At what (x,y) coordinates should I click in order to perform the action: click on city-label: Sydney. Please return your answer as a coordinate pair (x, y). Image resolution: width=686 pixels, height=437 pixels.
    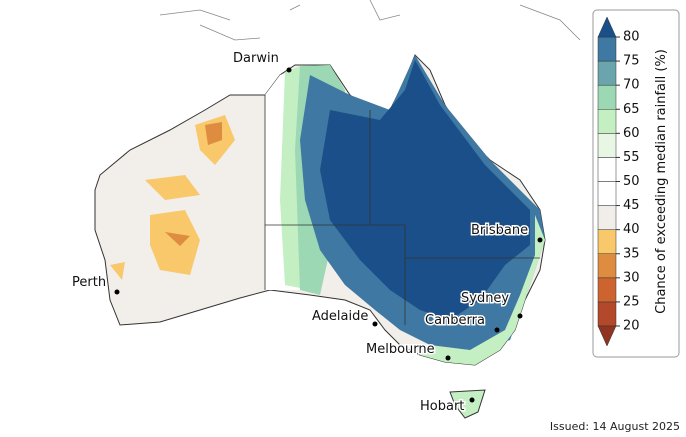
    Looking at the image, I should click on (485, 298).